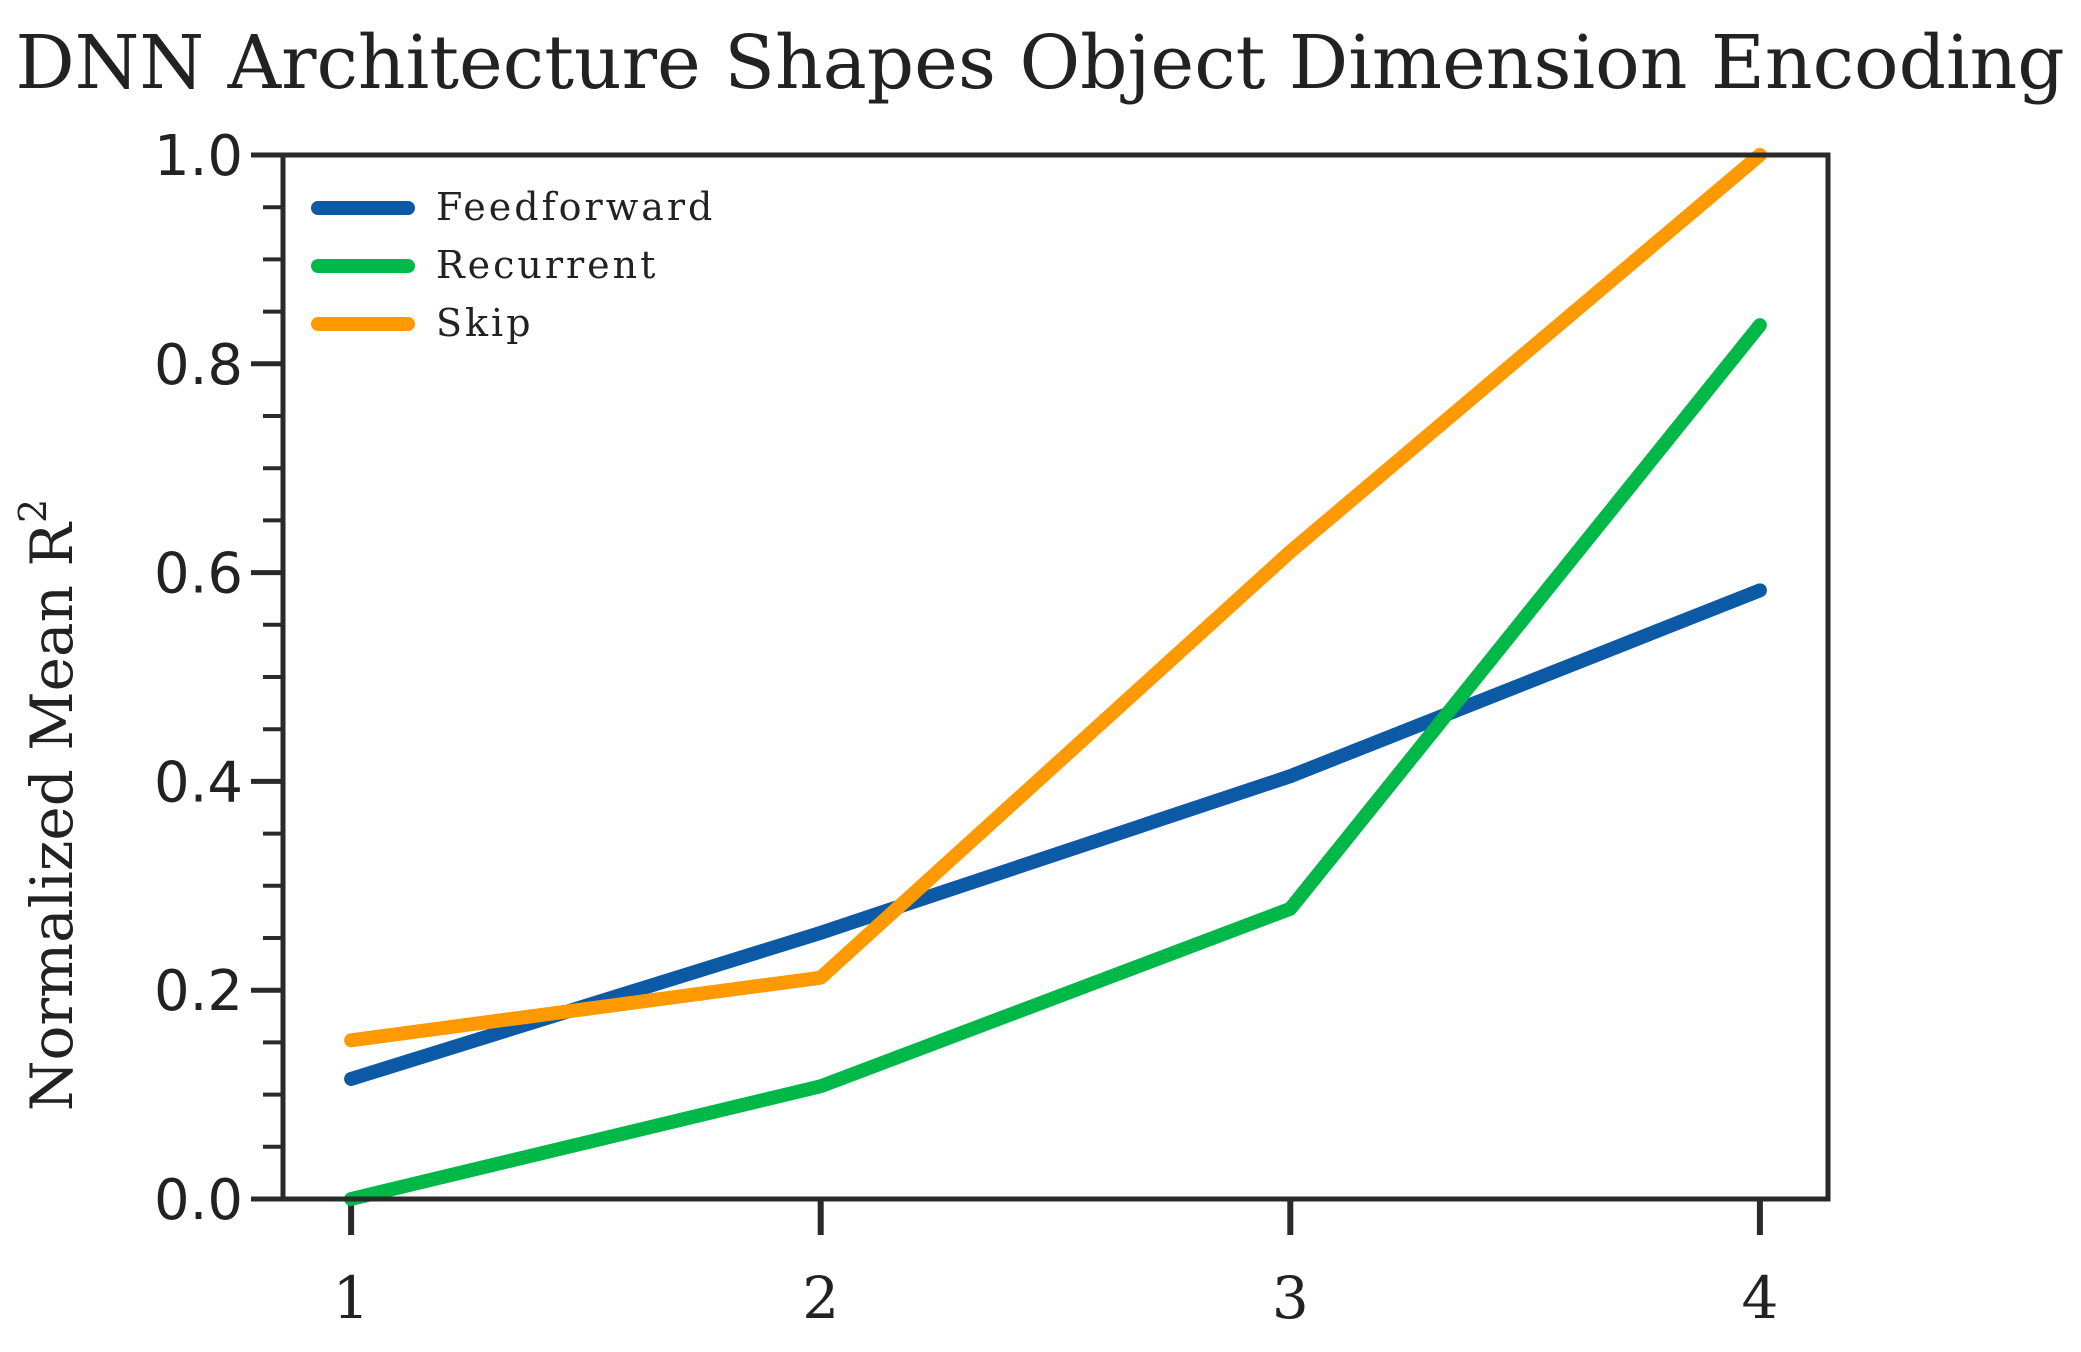 The width and height of the screenshot is (2081, 1352). What do you see at coordinates (1056, 1298) in the screenshot?
I see `x-axis-tick-labels: 1 2 3 4` at bounding box center [1056, 1298].